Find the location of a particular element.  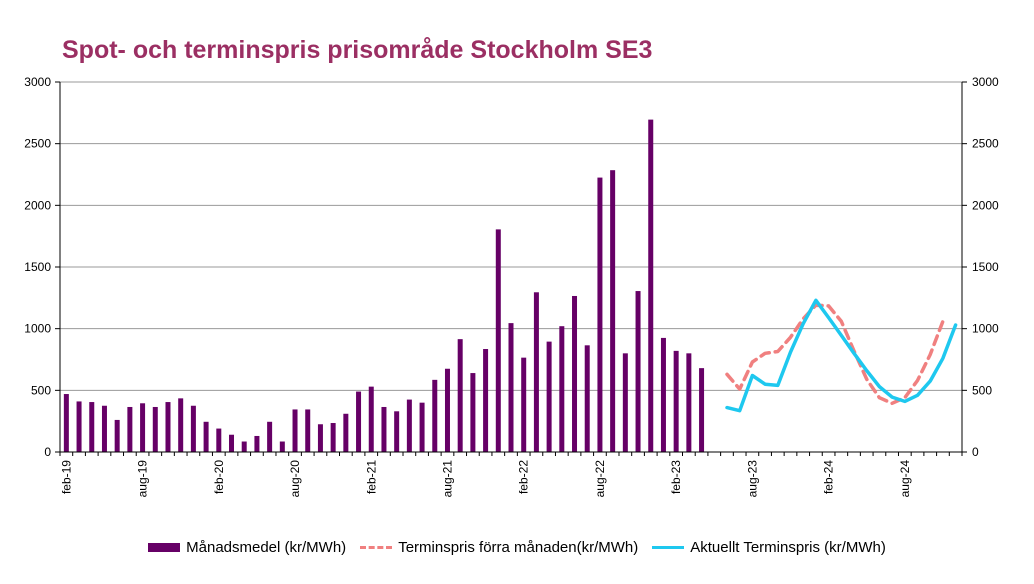

y-tick-label-right: 2000 is located at coordinates (985, 205).